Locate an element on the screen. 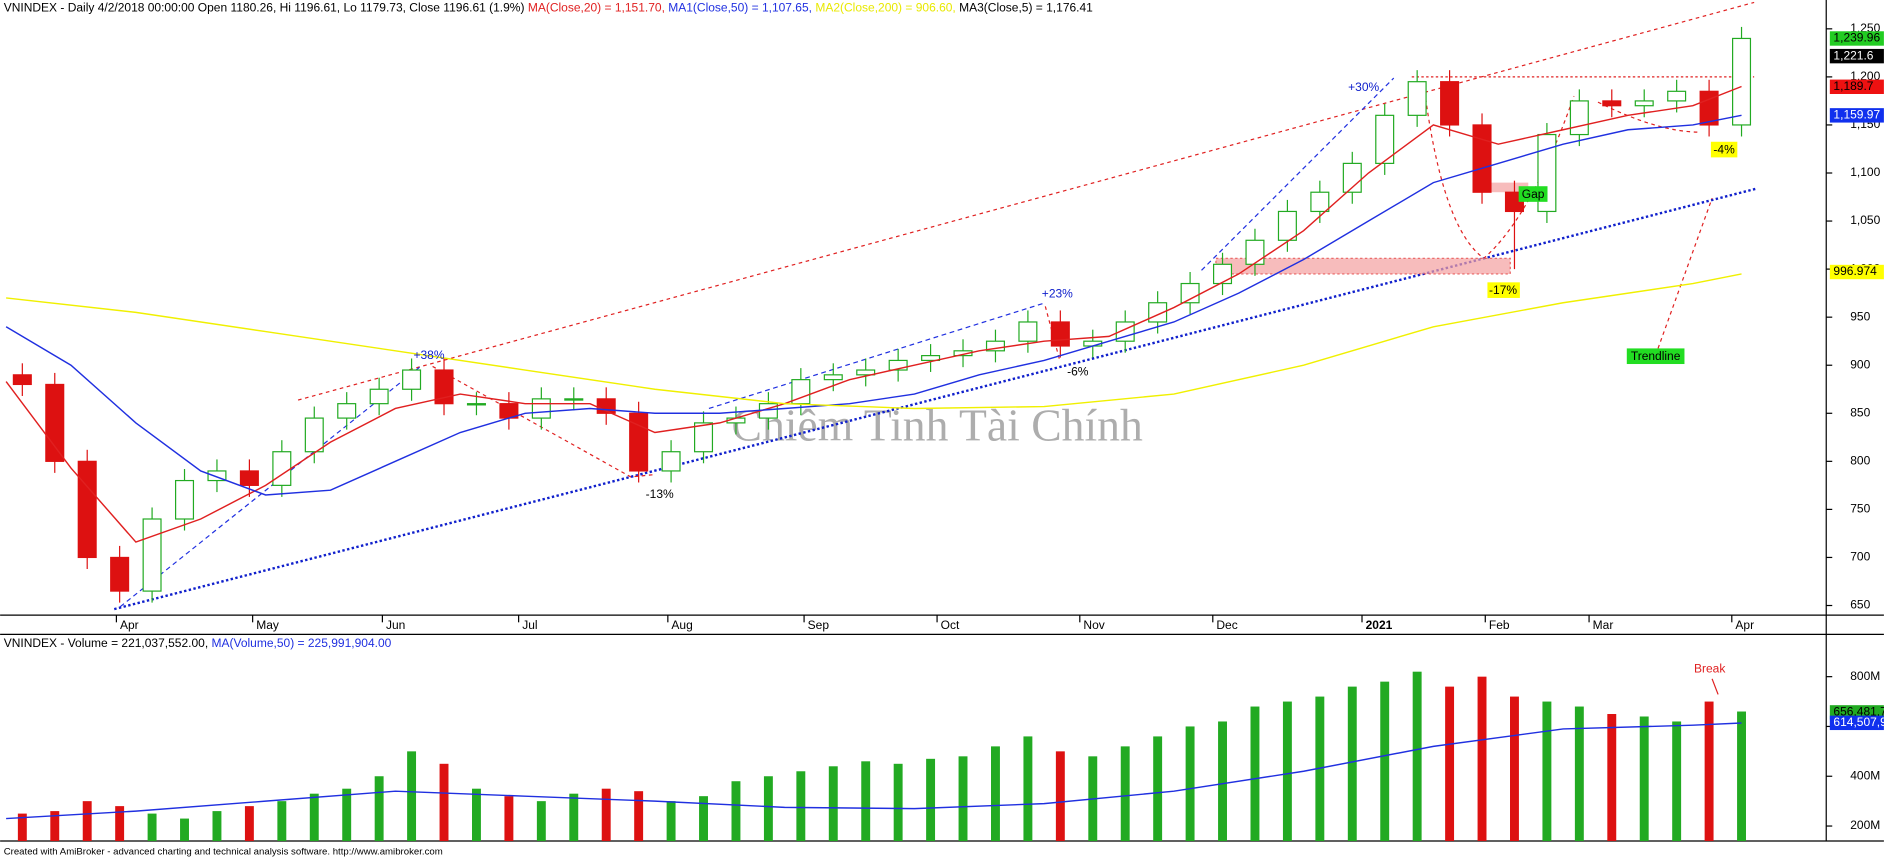  y-tick-label: 1,200 is located at coordinates (1865, 76).